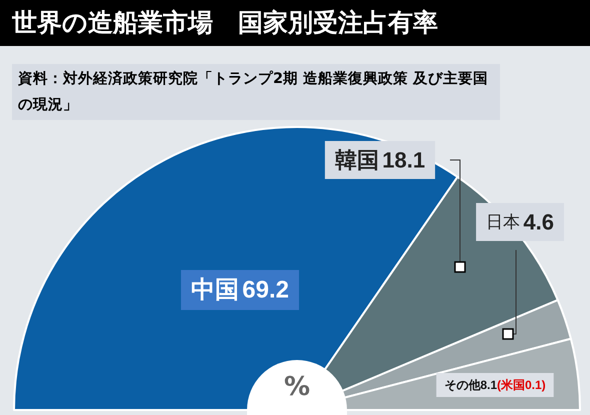 Image resolution: width=590 pixels, height=415 pixels. Describe the element at coordinates (295, 23) in the screenshot. I see `chart-title: 世界の造船業市場 国家別受注占有率` at that location.